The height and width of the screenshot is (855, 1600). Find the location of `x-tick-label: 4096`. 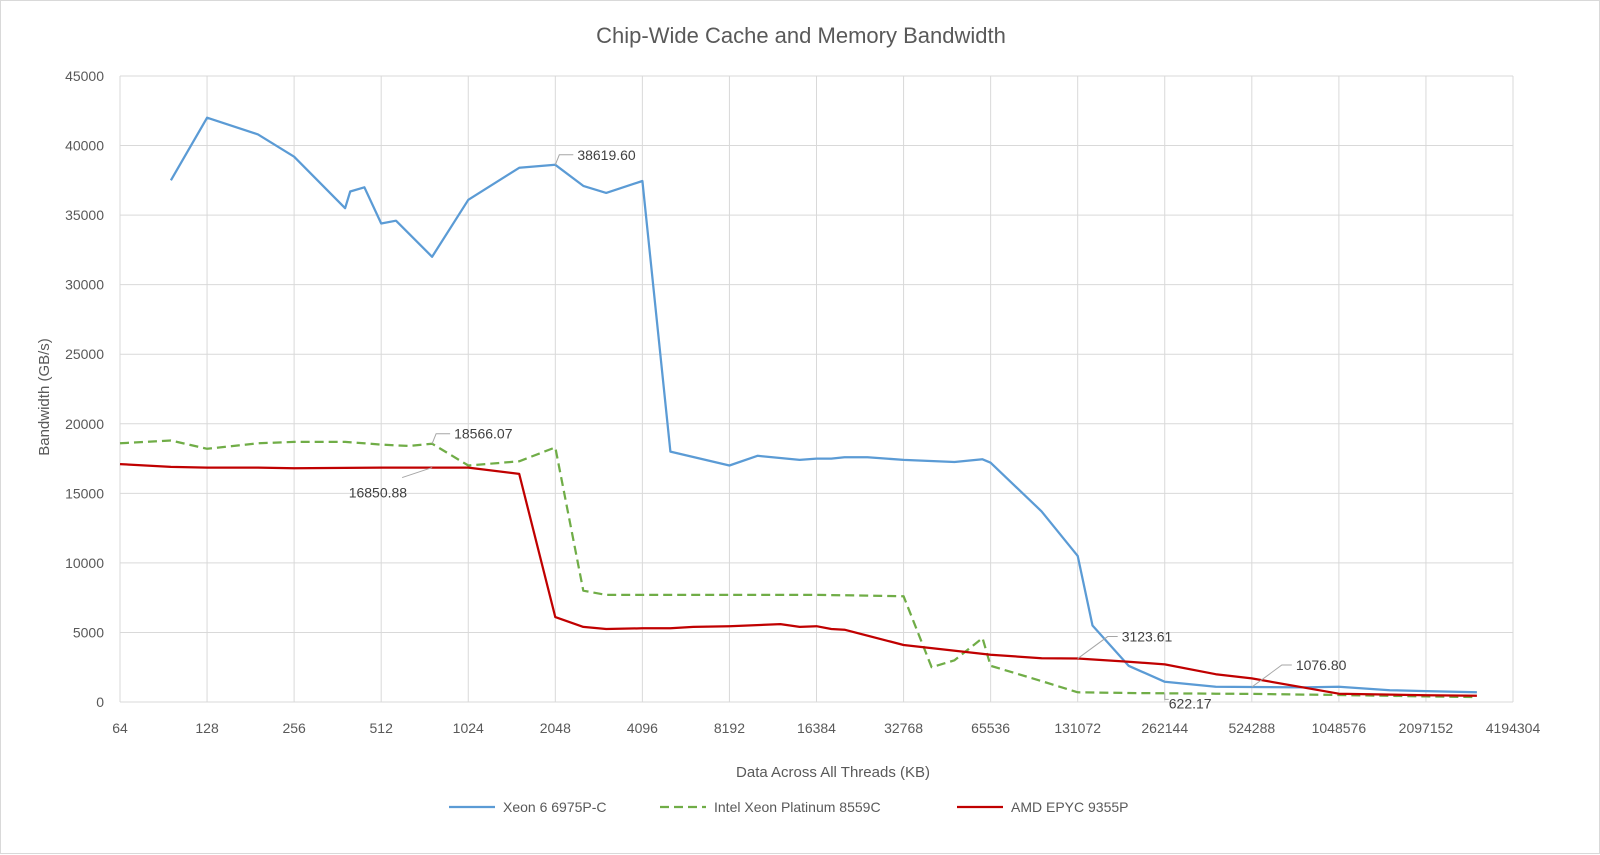

x-tick-label: 4096 is located at coordinates (642, 728).